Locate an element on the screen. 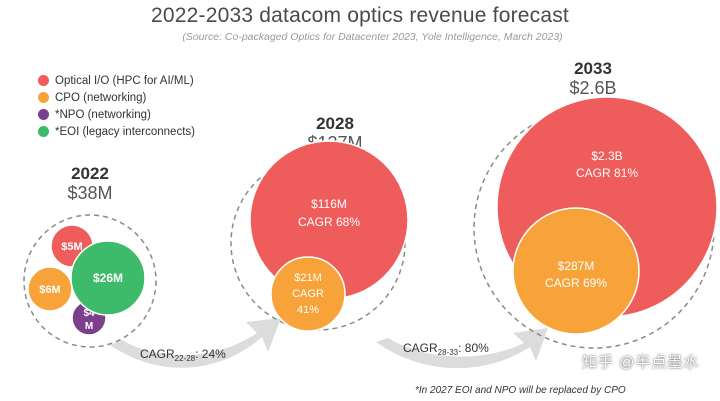  bubble-2028-cpo-networking-cagr-label: CAGR is located at coordinates (308, 294).